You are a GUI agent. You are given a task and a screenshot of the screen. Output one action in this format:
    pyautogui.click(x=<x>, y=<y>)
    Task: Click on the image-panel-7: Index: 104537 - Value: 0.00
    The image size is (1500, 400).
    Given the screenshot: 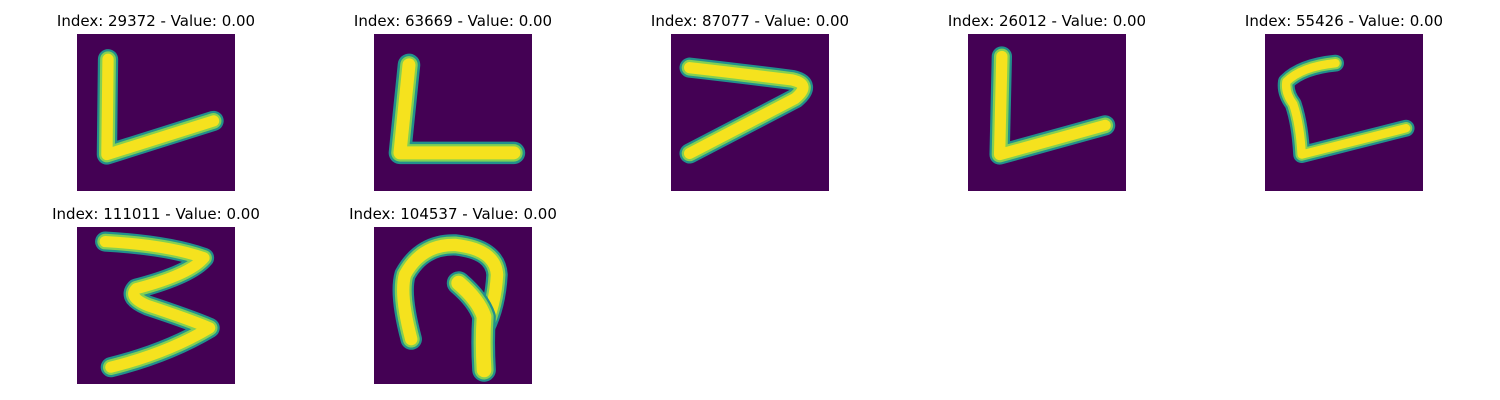 What is the action you would take?
    pyautogui.click(x=453, y=295)
    